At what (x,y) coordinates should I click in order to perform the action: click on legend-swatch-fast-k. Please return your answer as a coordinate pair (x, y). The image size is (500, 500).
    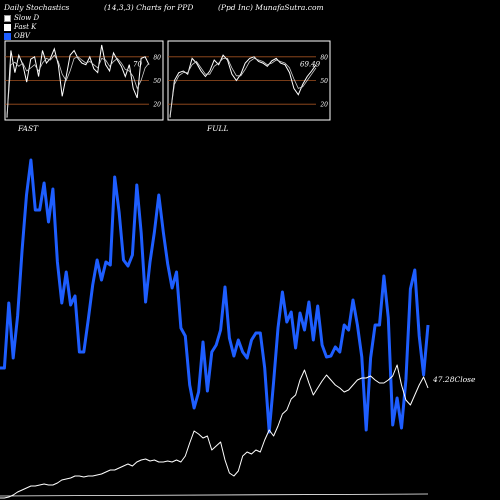
    Looking at the image, I should click on (7, 27).